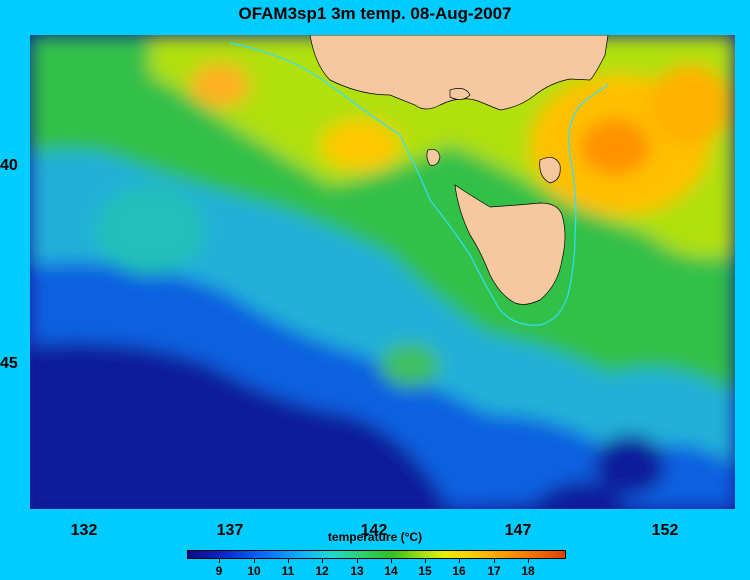 This screenshot has width=750, height=580. I want to click on tasmania, so click(510, 244).